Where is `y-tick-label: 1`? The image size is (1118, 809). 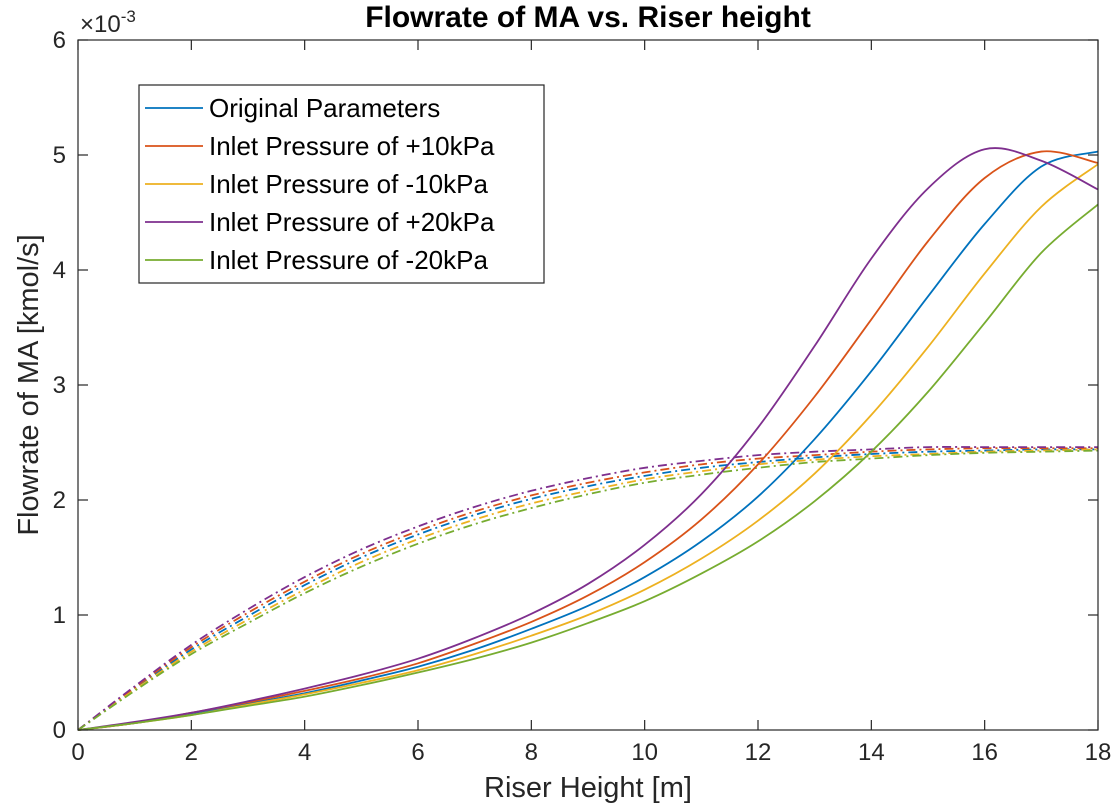 y-tick-label: 1 is located at coordinates (59, 615).